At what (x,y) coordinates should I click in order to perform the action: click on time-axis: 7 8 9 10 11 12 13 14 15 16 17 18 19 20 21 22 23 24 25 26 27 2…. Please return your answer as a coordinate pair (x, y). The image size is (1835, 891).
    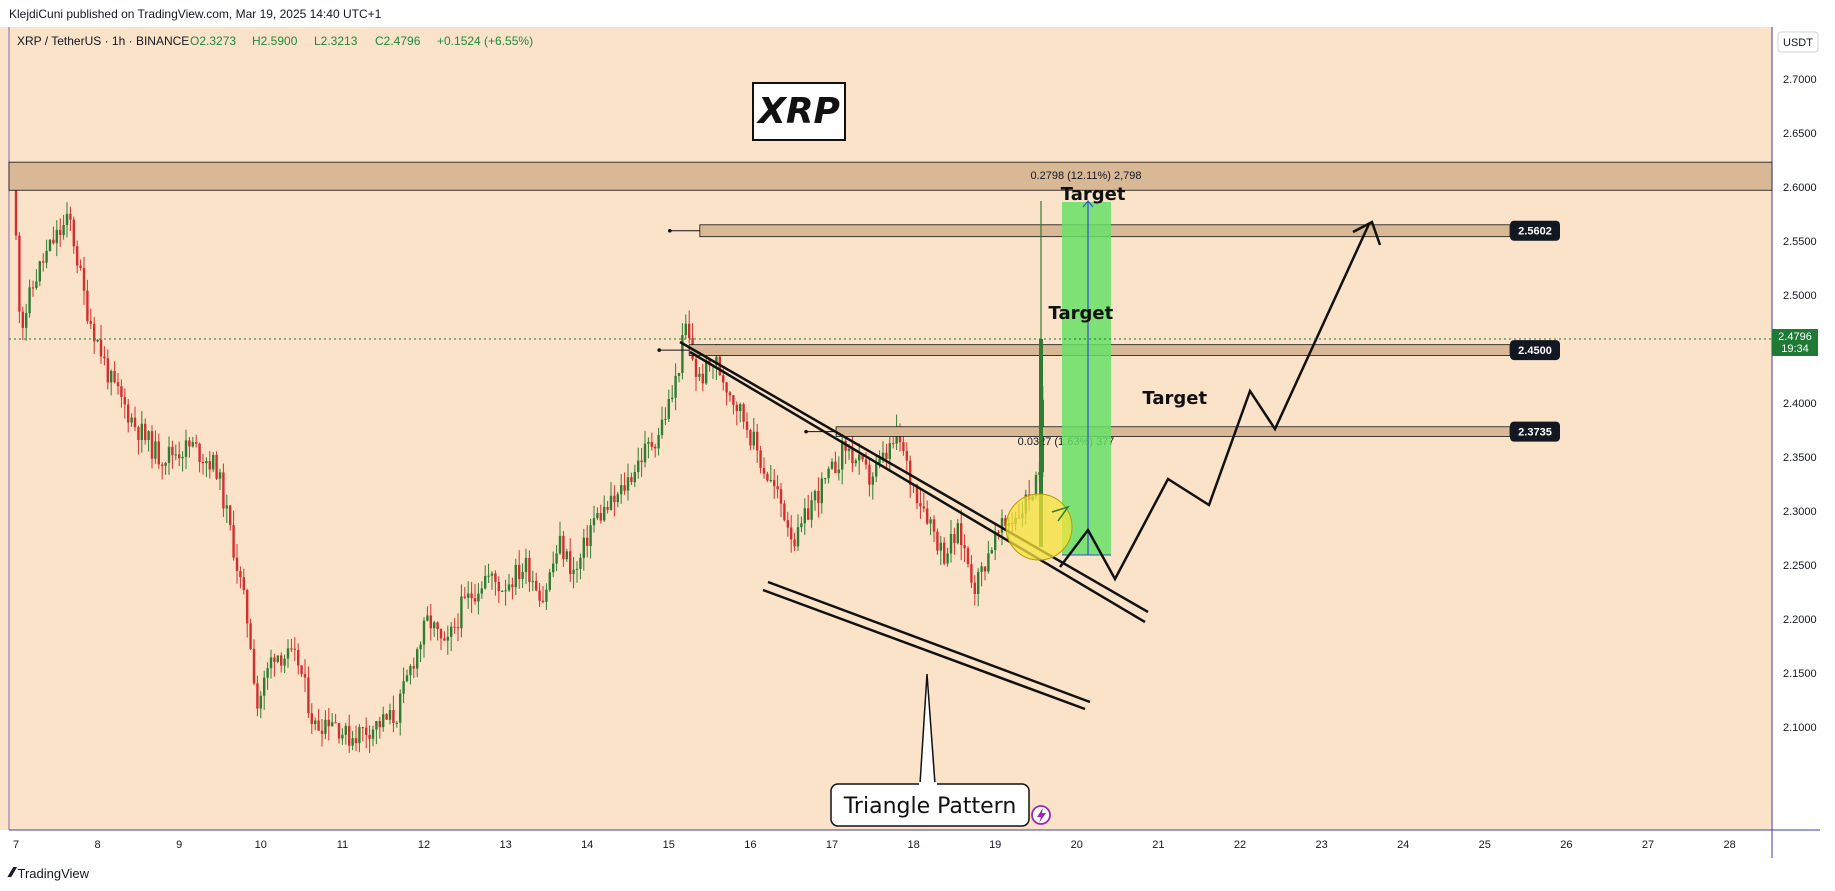
    Looking at the image, I should click on (874, 845).